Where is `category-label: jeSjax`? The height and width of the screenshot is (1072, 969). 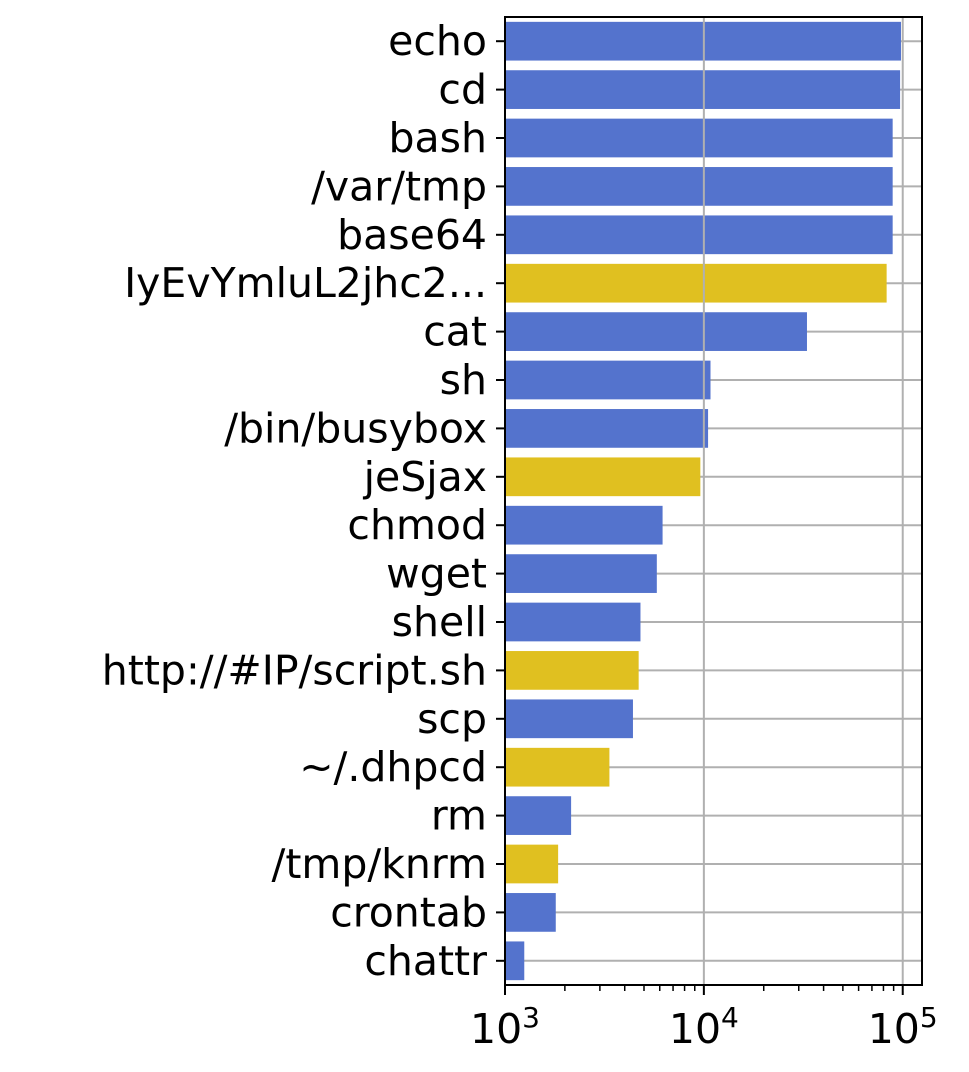 category-label: jeSjax is located at coordinates (425, 477).